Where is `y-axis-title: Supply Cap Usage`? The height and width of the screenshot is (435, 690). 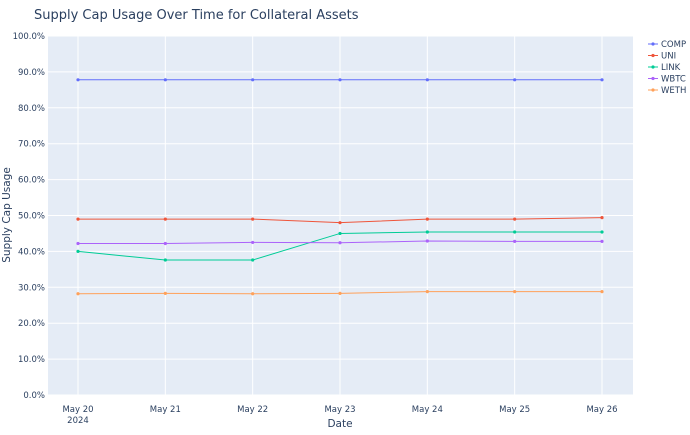 y-axis-title: Supply Cap Usage is located at coordinates (7, 215).